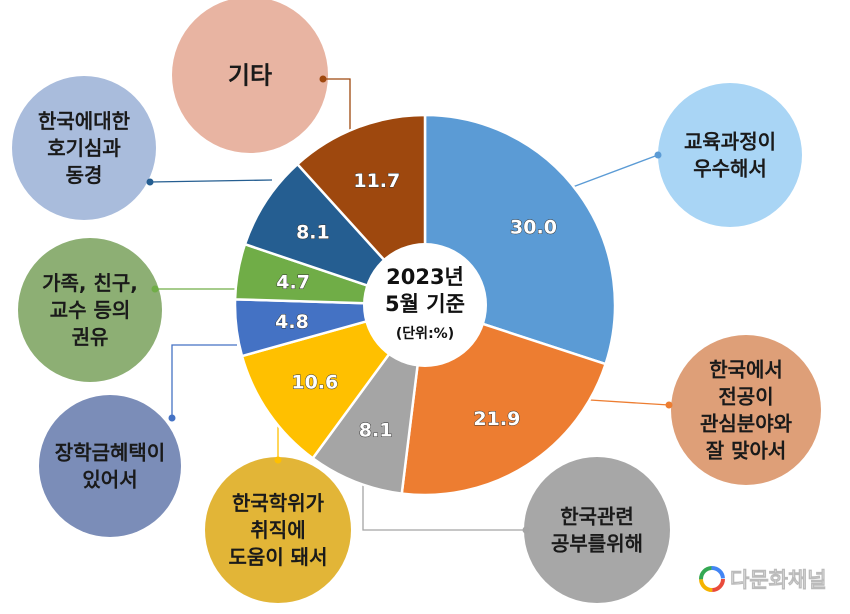 The image size is (850, 614). I want to click on center-month: 5월 기준, so click(425, 304).